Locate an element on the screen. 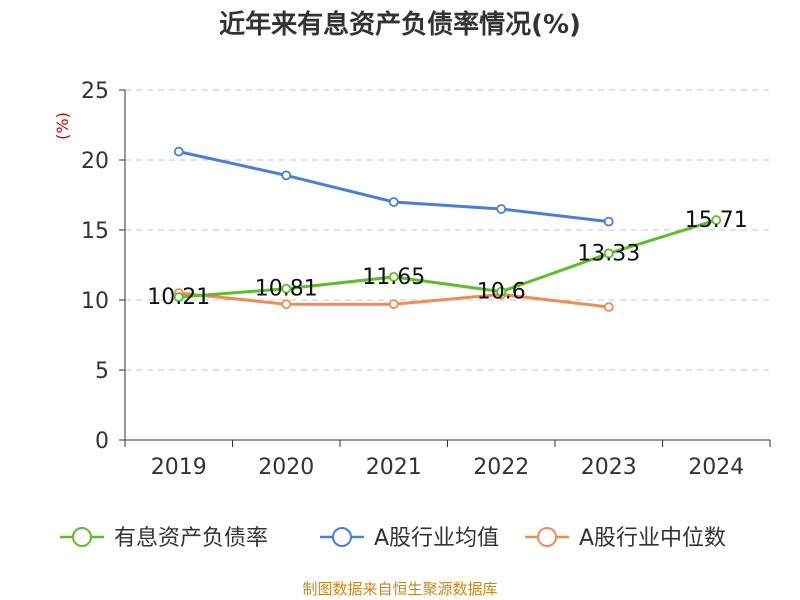 The height and width of the screenshot is (600, 800). y-tick-label: 15 is located at coordinates (95, 231).